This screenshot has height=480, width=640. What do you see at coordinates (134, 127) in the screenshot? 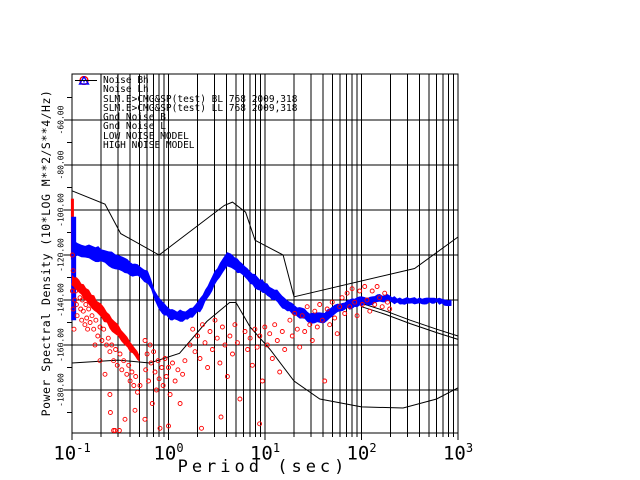
I see `legend-label: Gnd Noise L` at bounding box center [134, 127].